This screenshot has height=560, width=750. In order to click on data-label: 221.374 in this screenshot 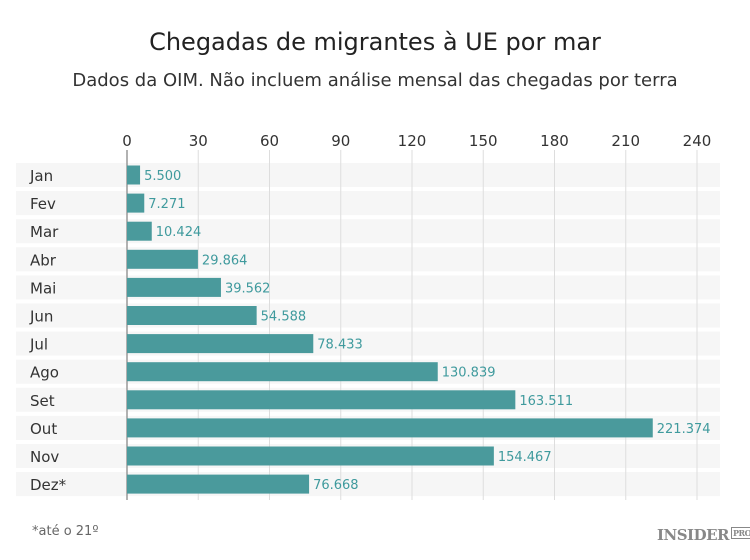, I will do `click(684, 429)`.